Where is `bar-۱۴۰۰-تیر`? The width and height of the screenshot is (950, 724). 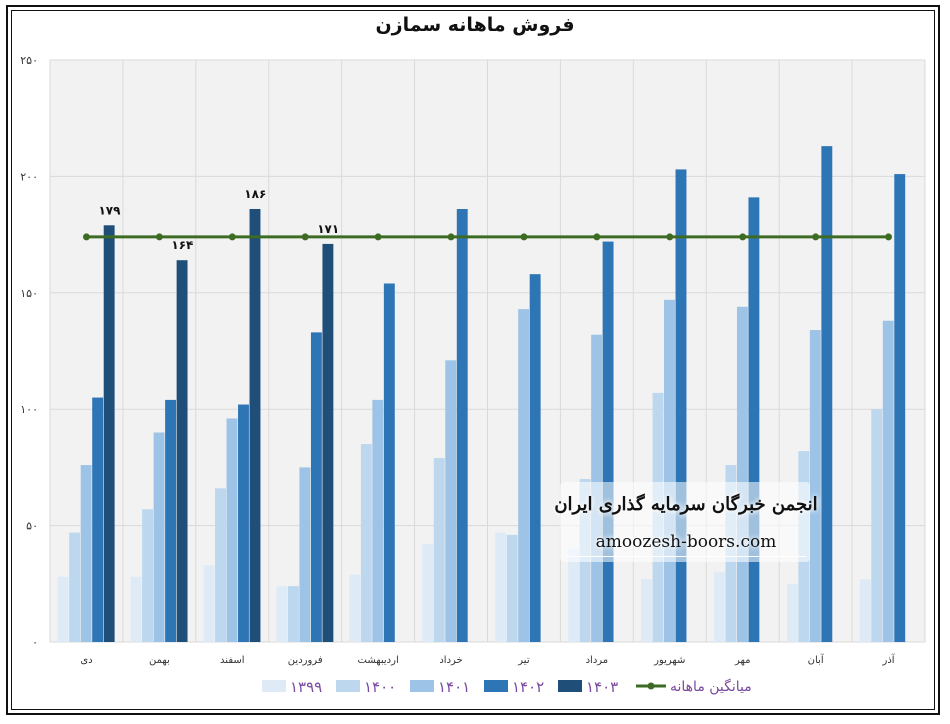 bar-۱۴۰۰-تیر is located at coordinates (512, 588).